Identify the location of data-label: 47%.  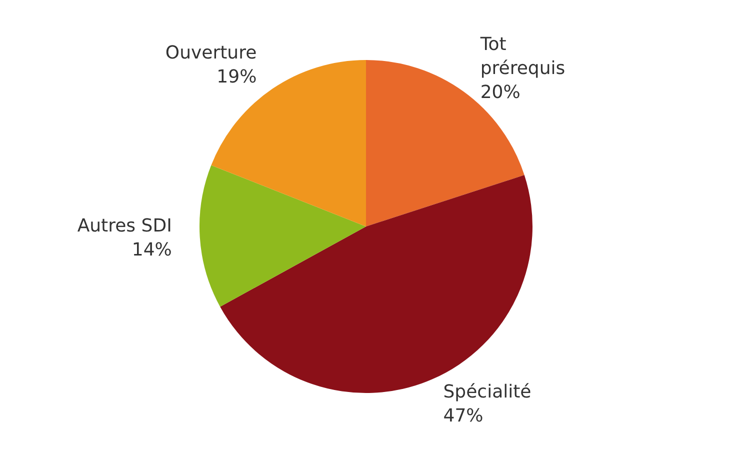
(463, 416).